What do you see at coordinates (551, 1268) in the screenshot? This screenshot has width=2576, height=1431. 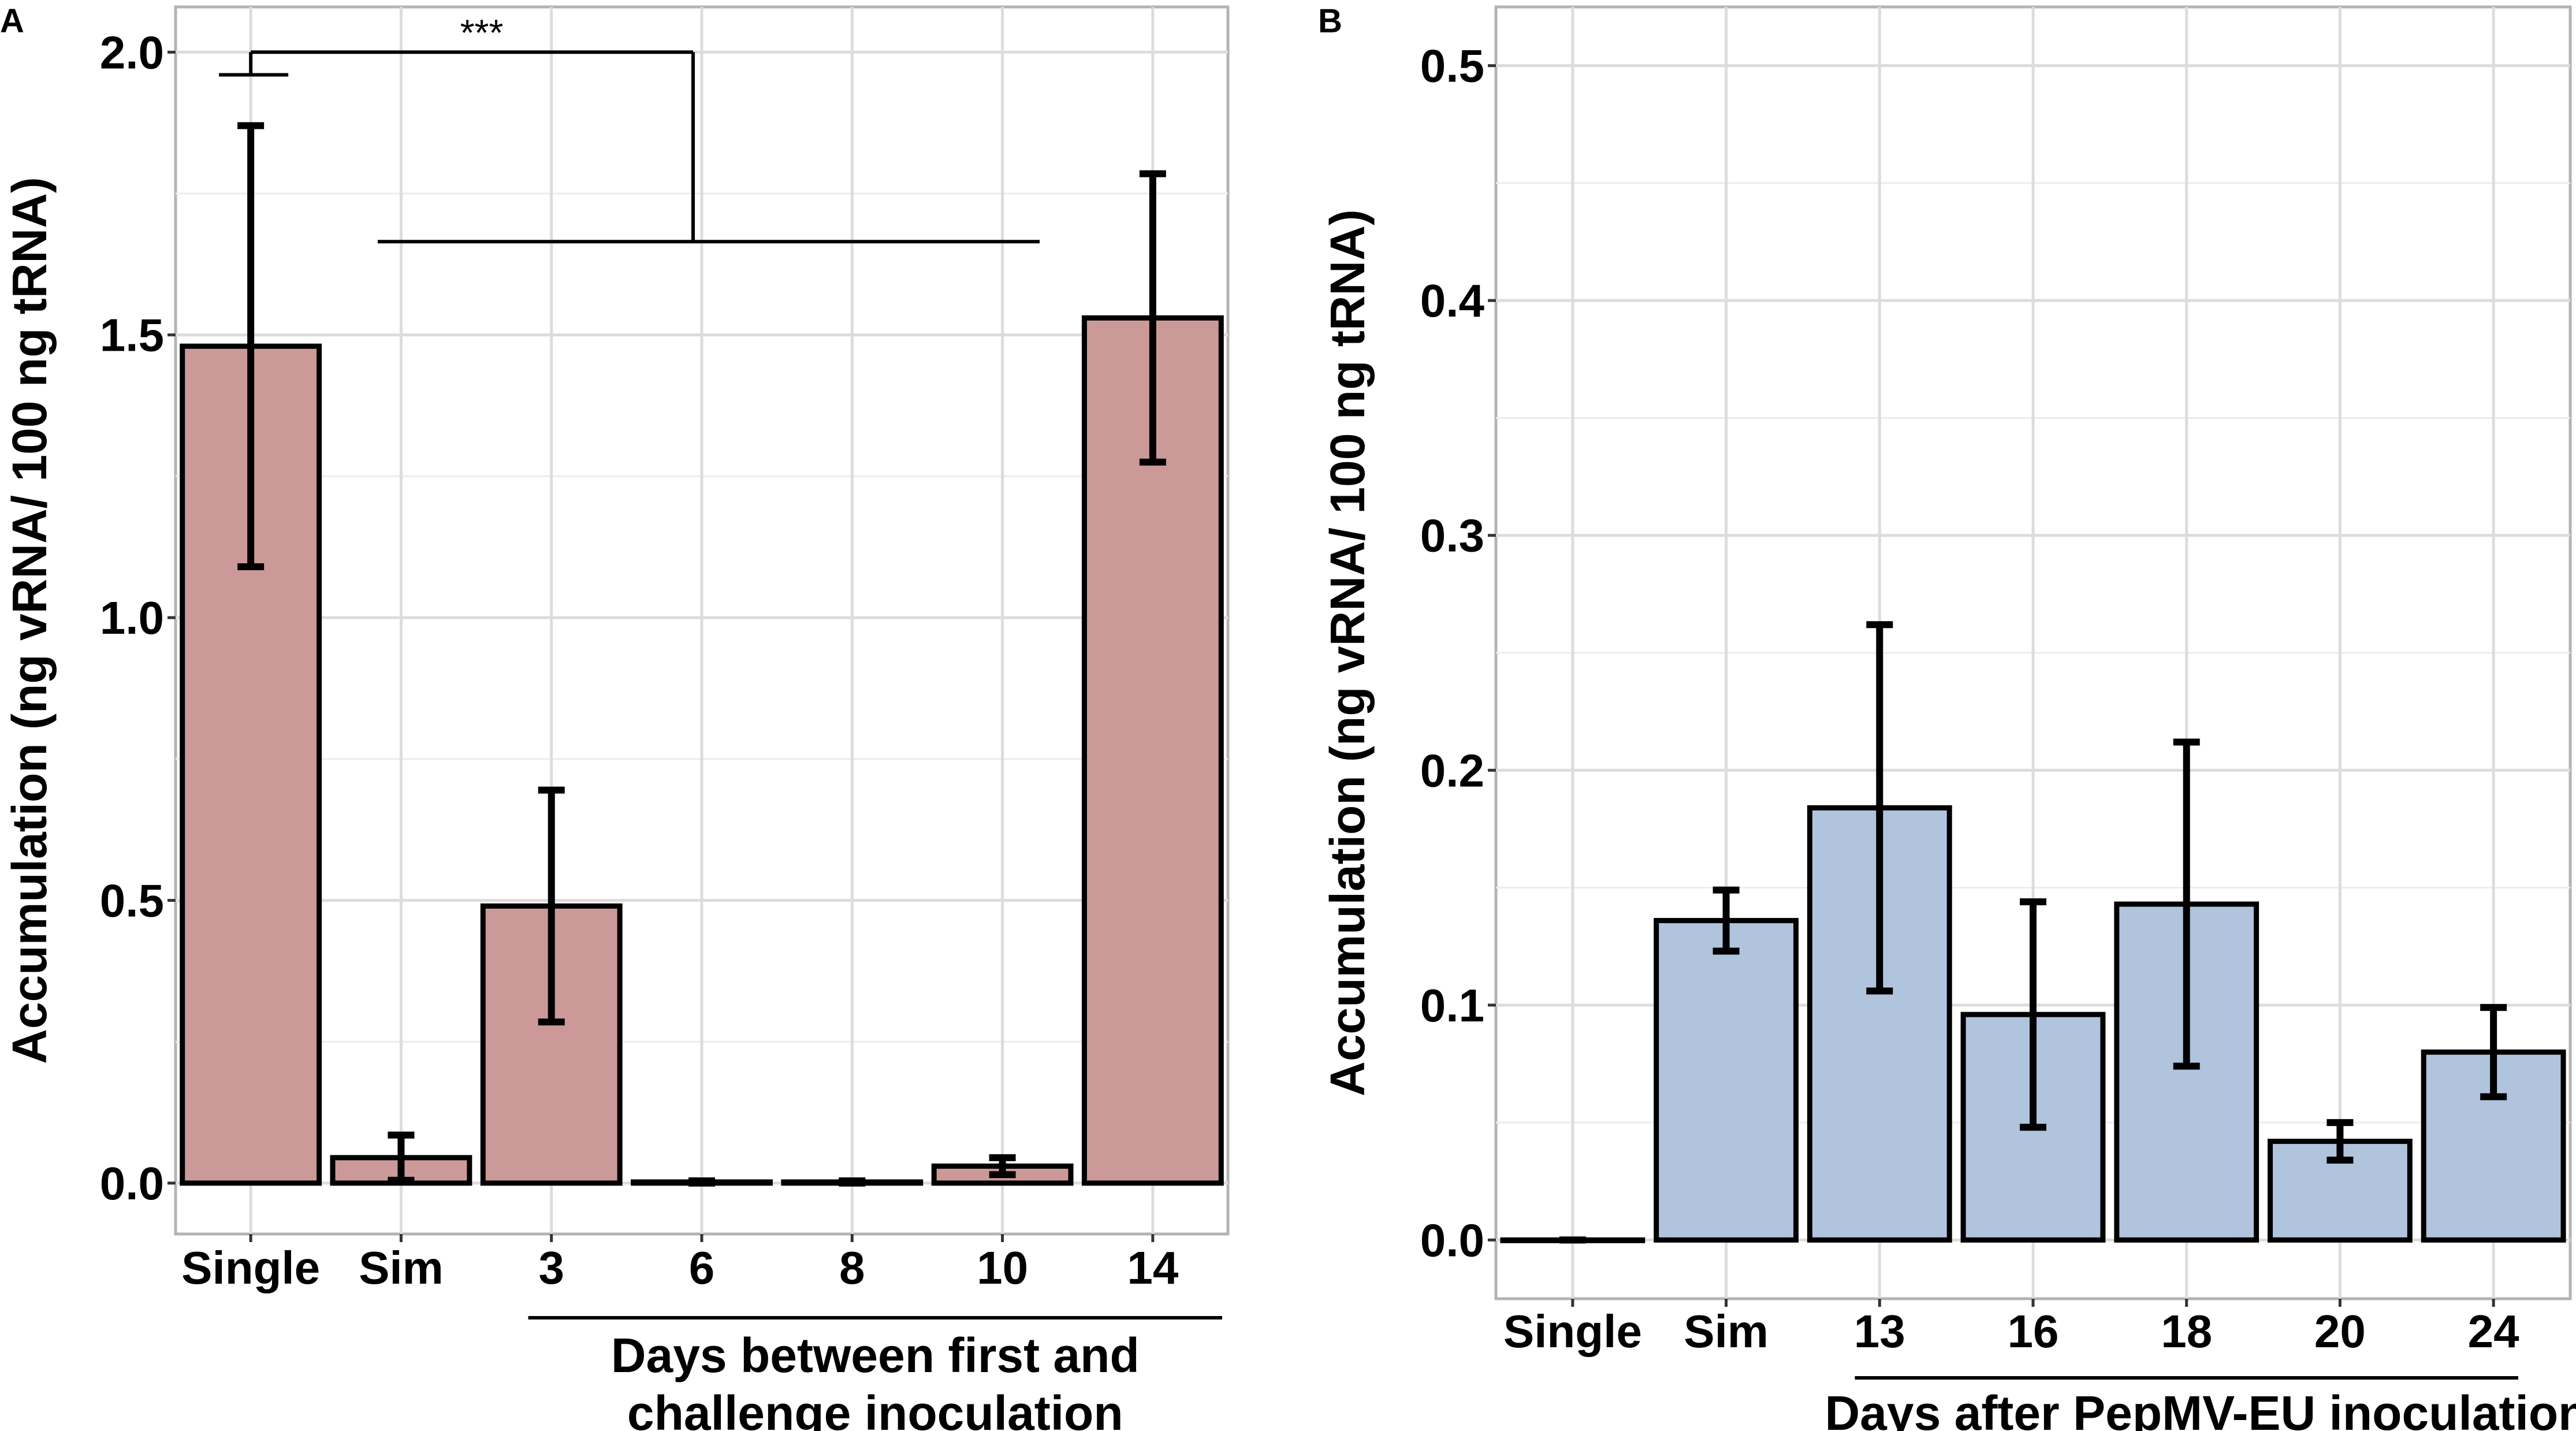 I see `x-tick-label: 3` at bounding box center [551, 1268].